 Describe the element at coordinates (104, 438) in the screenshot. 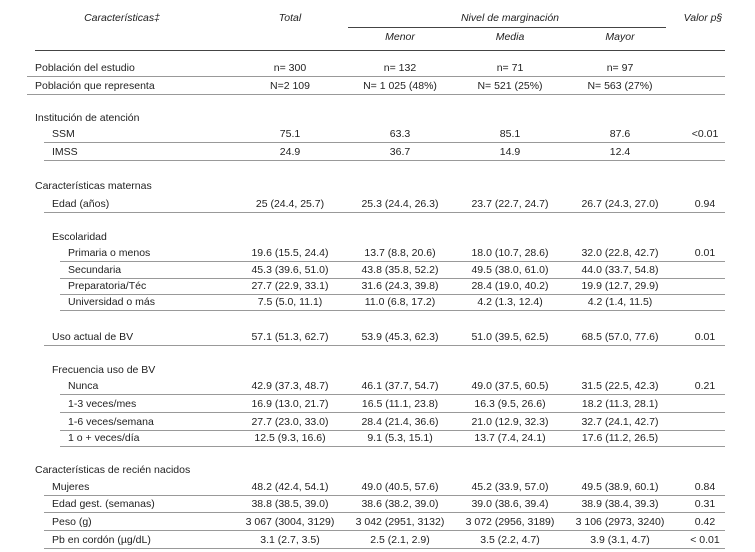

I see `row-label: 1 o + veces/día` at that location.